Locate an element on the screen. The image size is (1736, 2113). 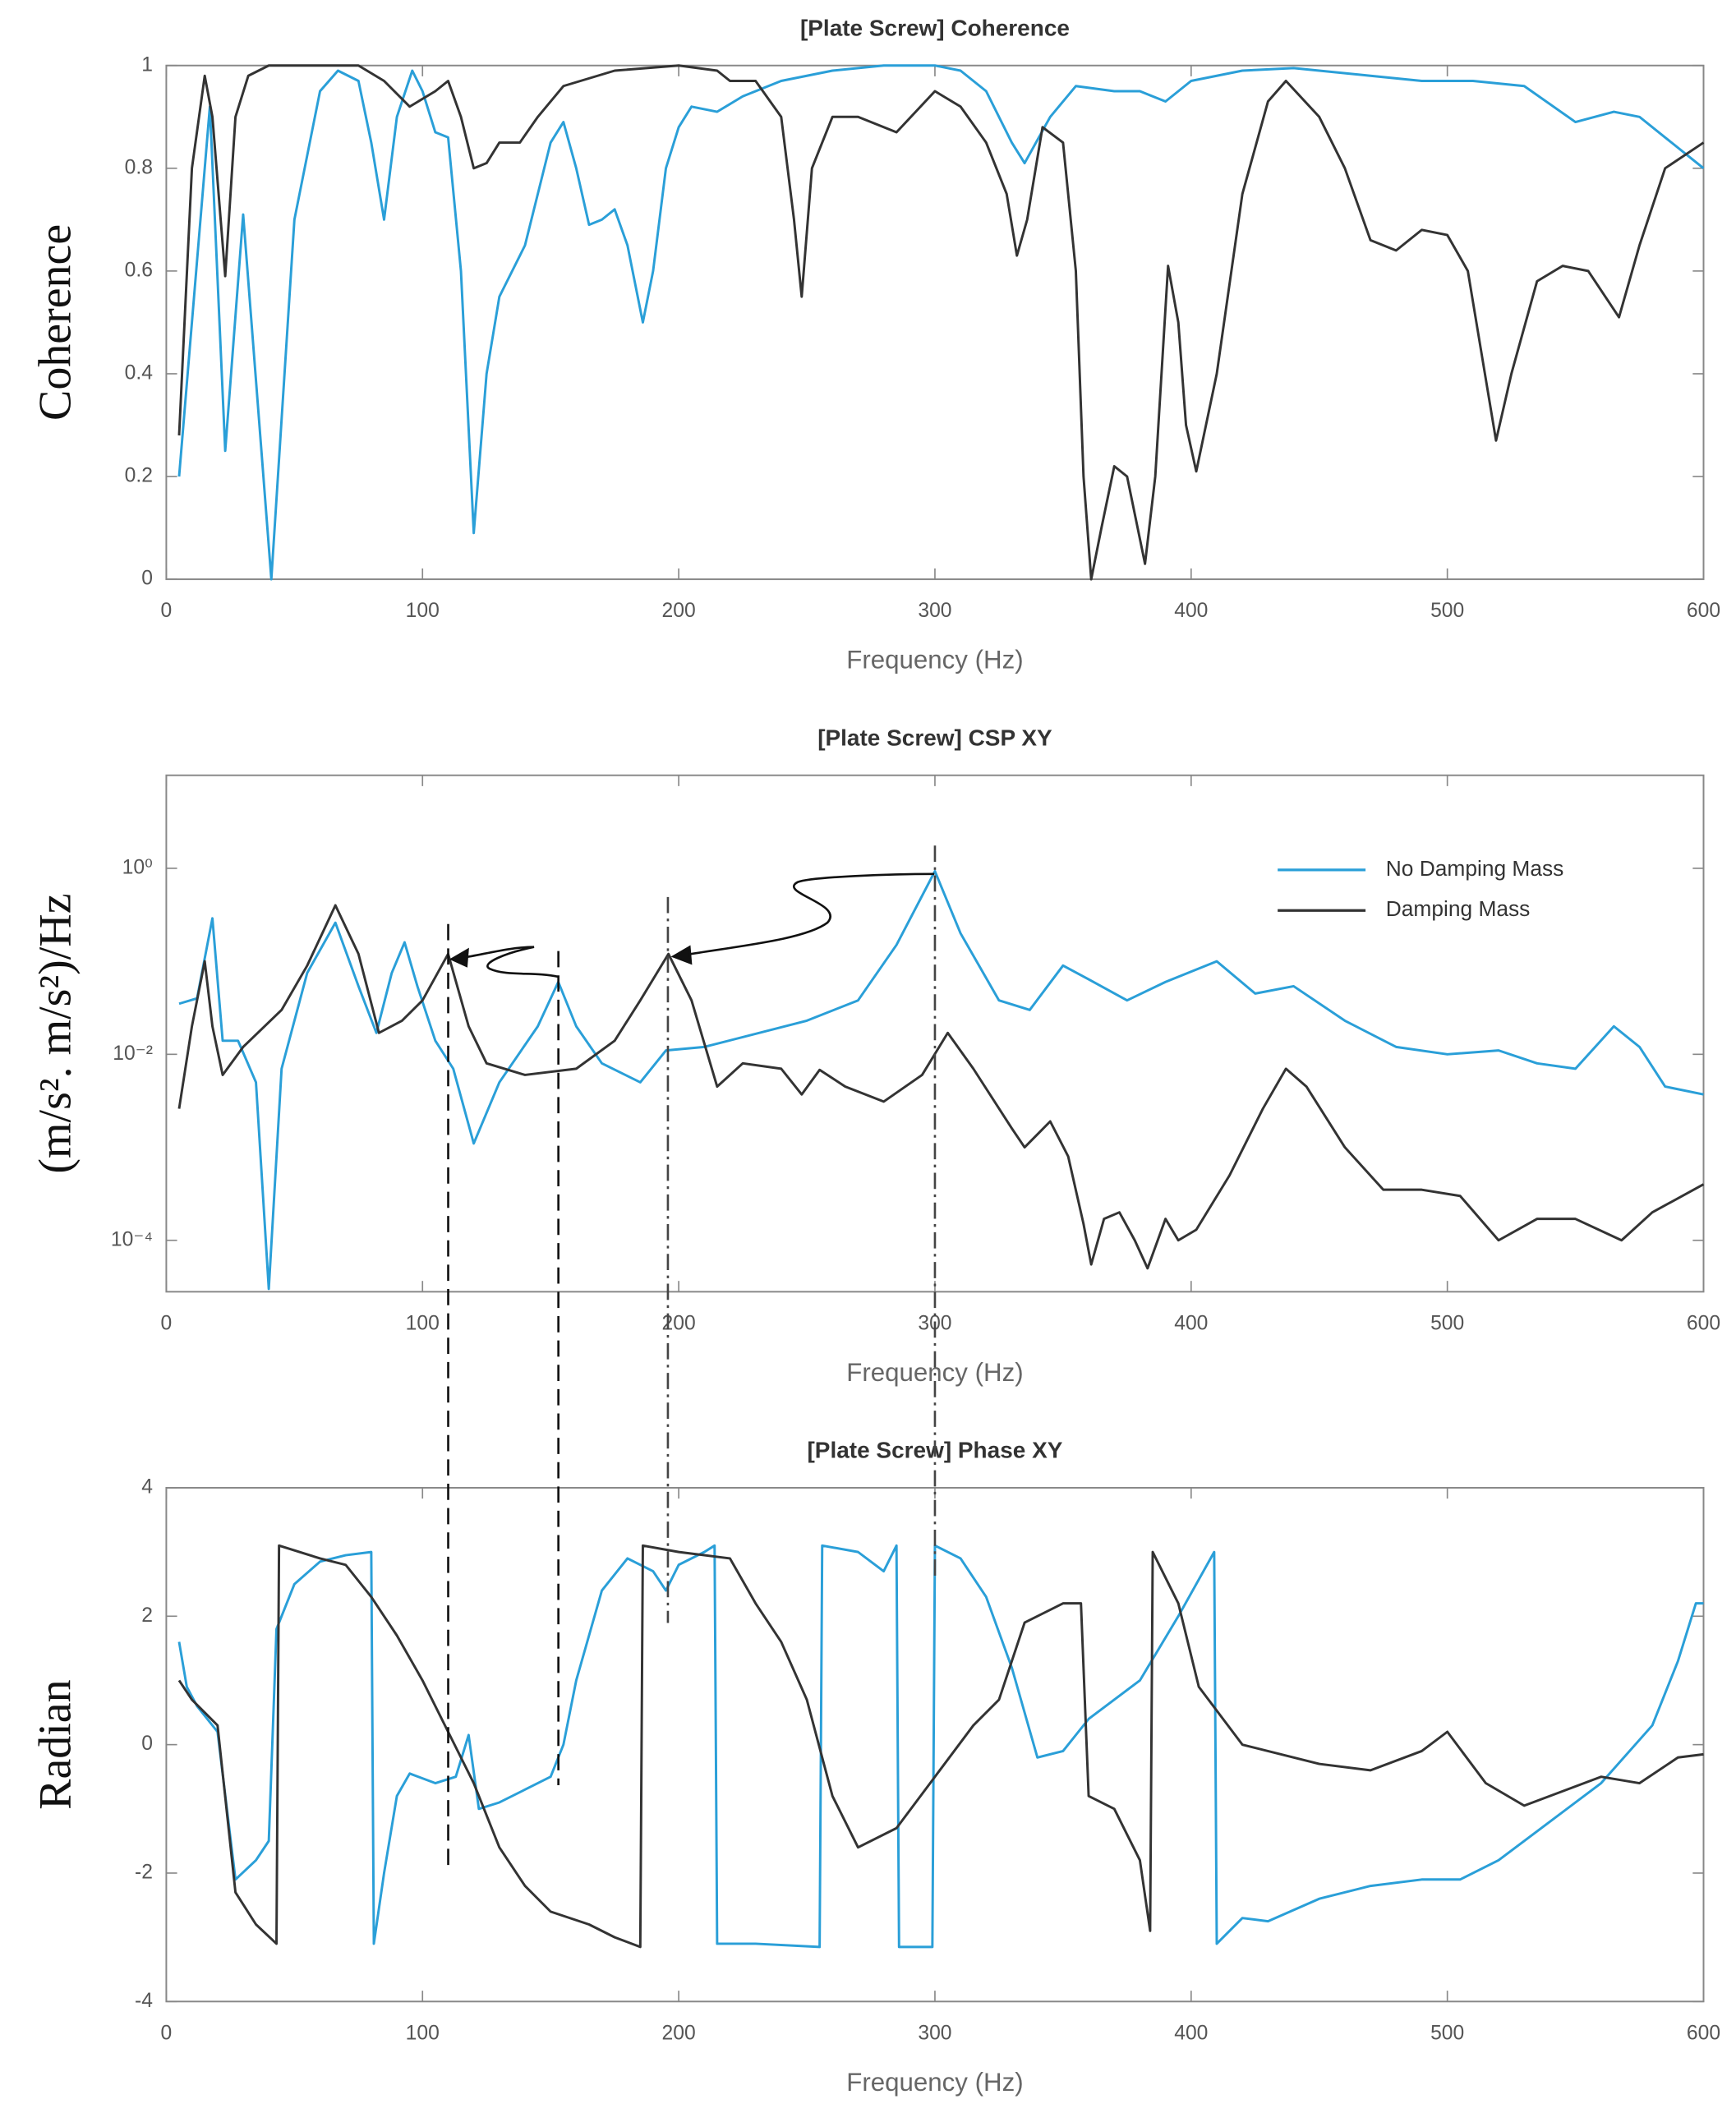
y-tick-label: 10⁰ is located at coordinates (137, 867).